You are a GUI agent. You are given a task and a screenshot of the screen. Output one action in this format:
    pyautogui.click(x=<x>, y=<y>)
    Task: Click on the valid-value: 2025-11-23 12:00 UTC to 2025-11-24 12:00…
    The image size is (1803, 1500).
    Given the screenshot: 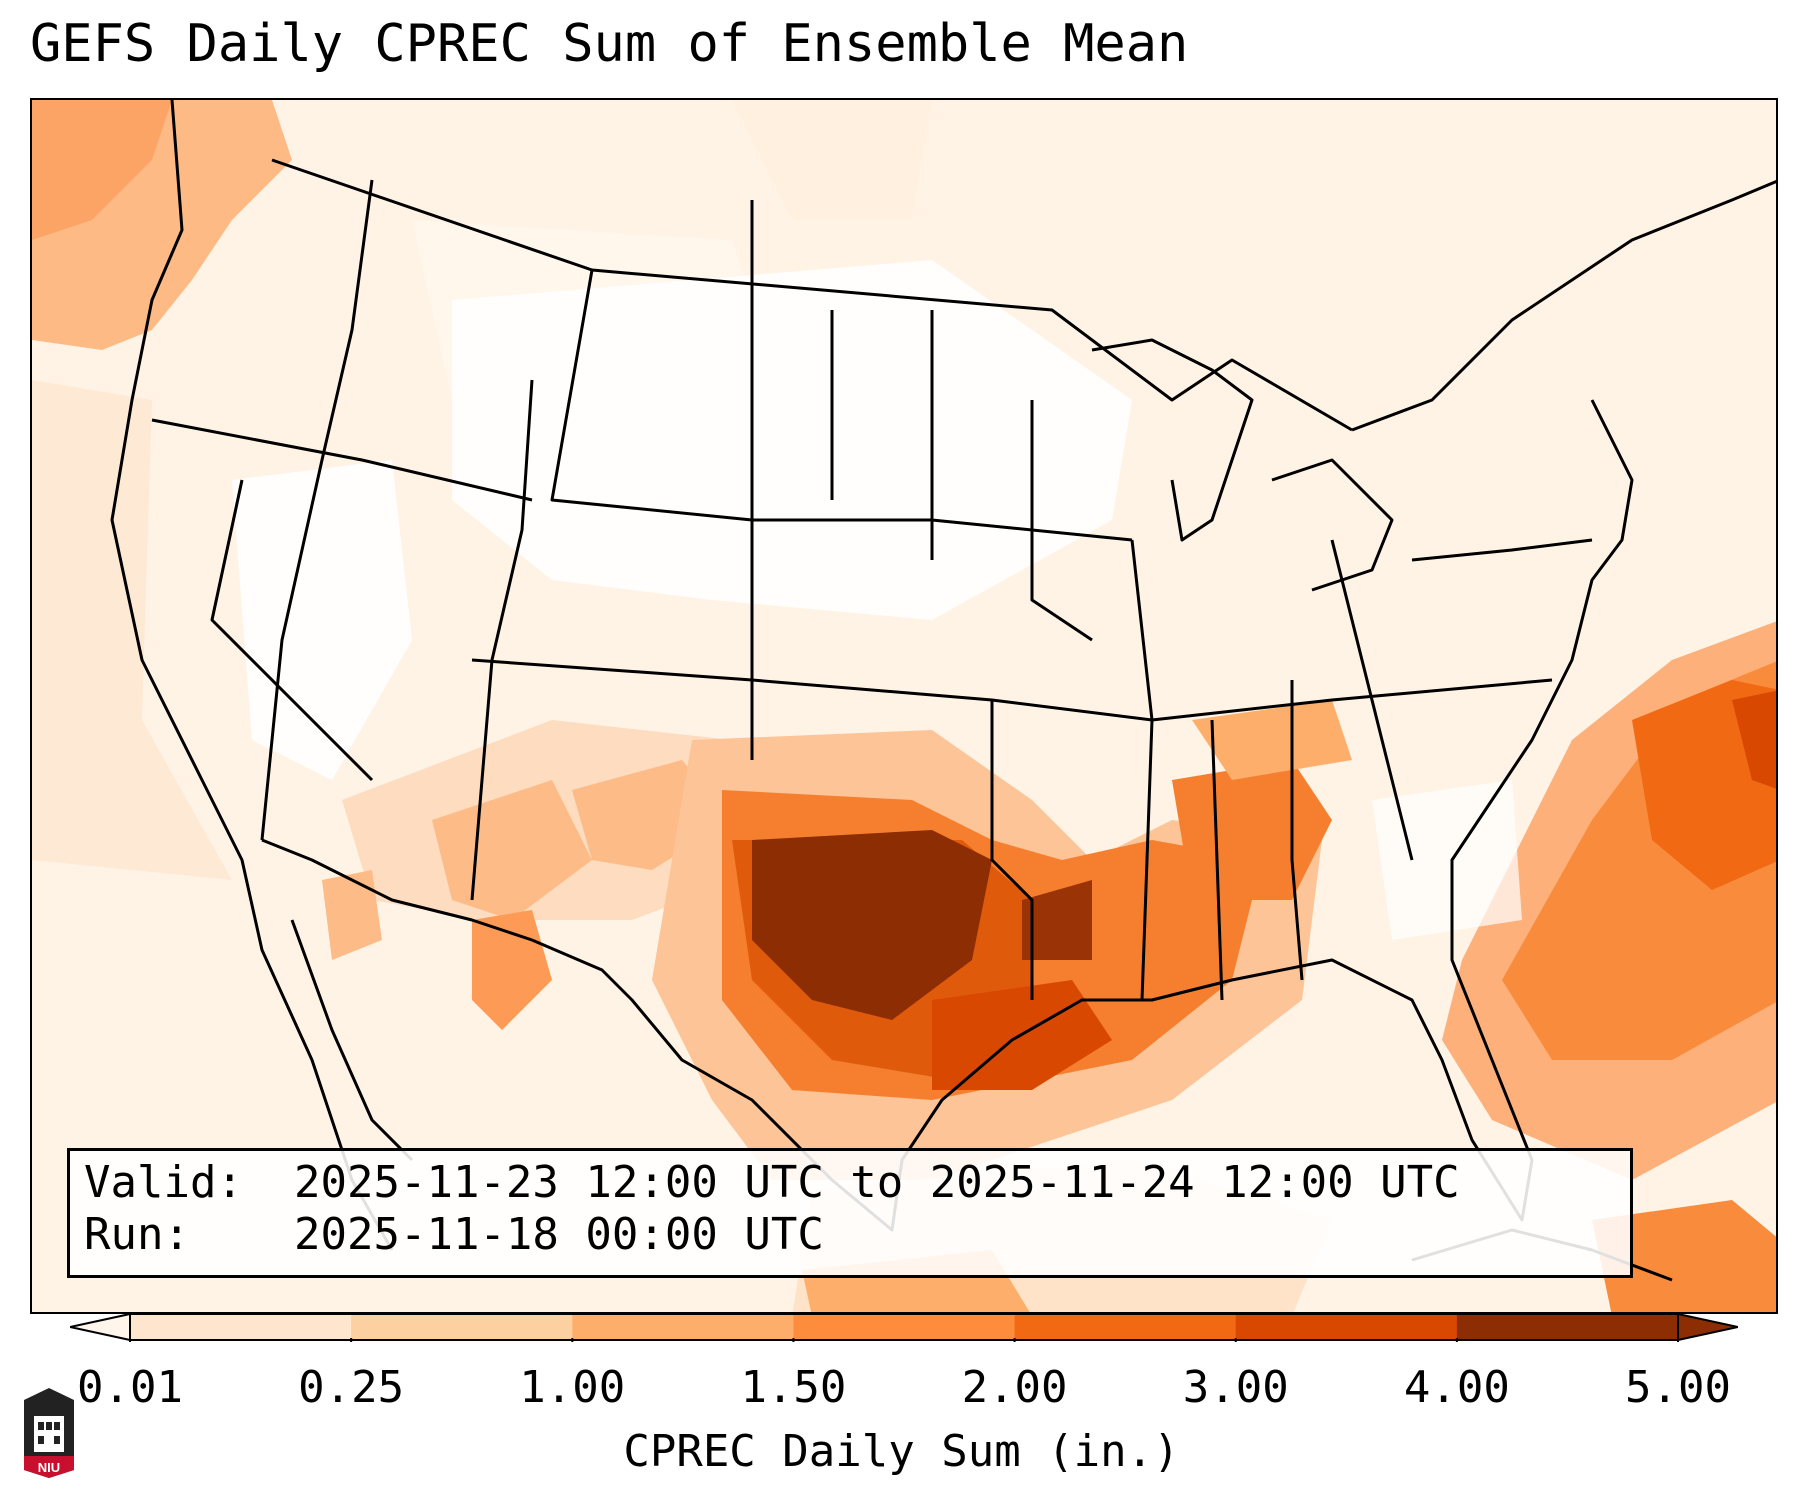 What is the action you would take?
    pyautogui.click(x=877, y=1182)
    